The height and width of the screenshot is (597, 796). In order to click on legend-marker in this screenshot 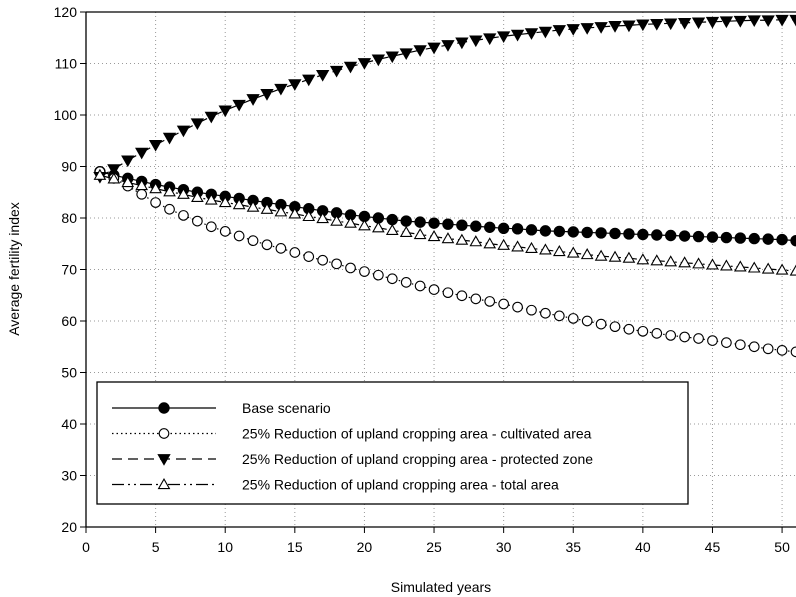, I will do `click(164, 460)`.